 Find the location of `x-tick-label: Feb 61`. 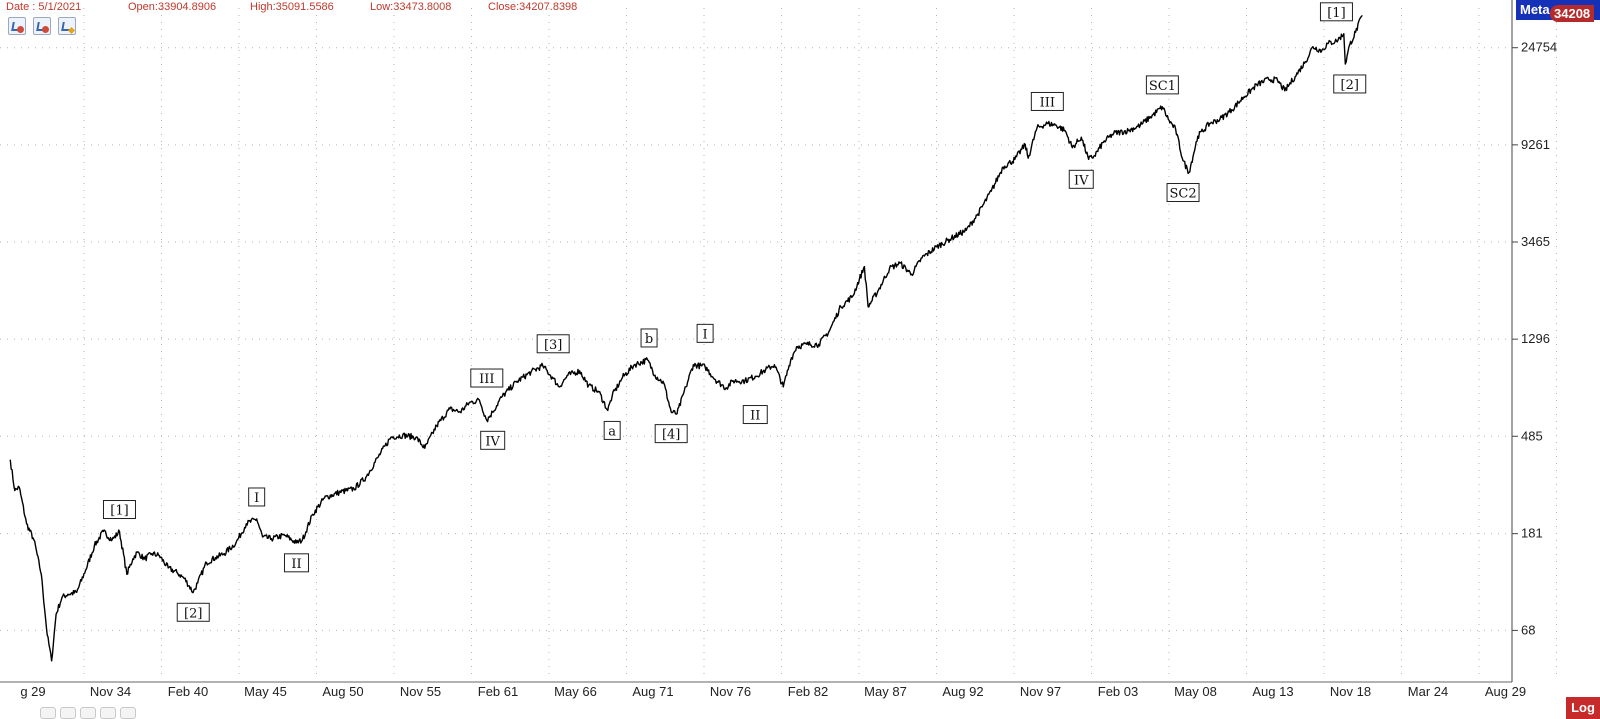

x-tick-label: Feb 61 is located at coordinates (498, 691).